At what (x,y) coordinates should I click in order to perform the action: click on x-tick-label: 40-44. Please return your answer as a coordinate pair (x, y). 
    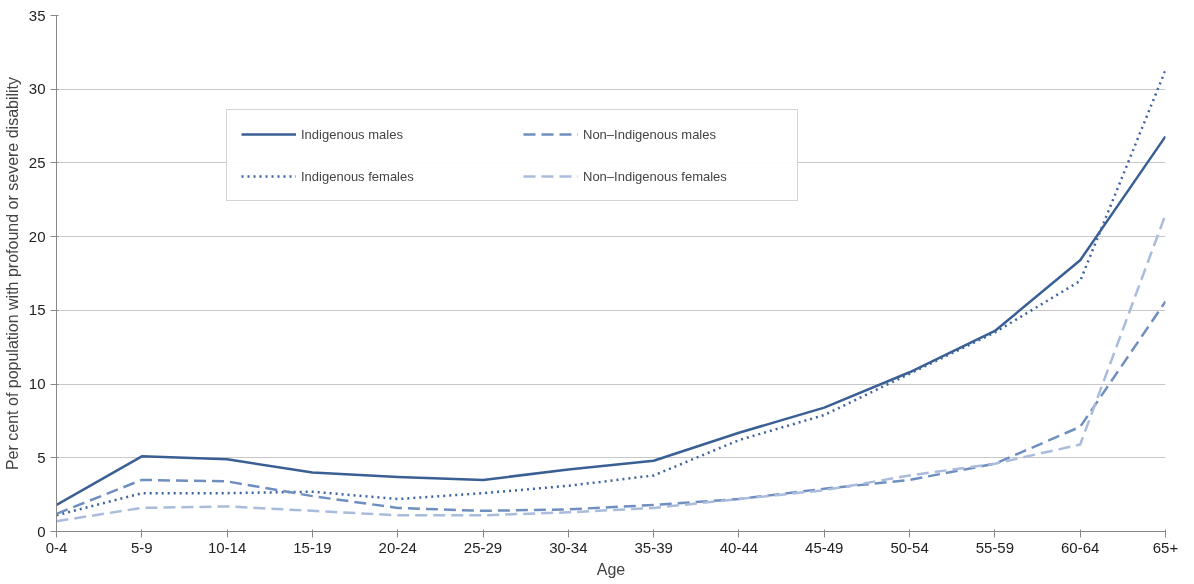
    Looking at the image, I should click on (739, 547).